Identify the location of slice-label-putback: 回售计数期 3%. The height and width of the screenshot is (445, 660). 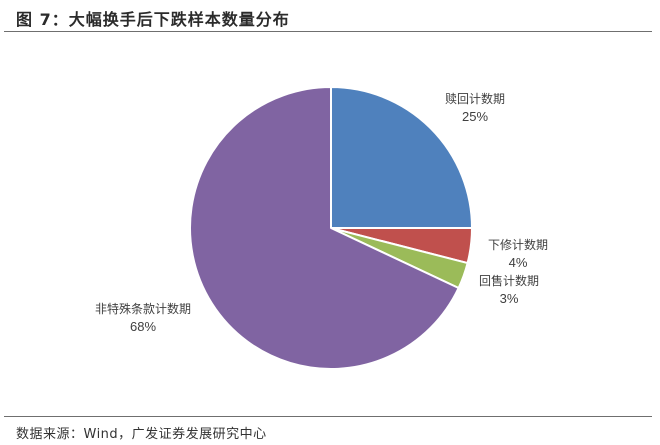
(509, 289).